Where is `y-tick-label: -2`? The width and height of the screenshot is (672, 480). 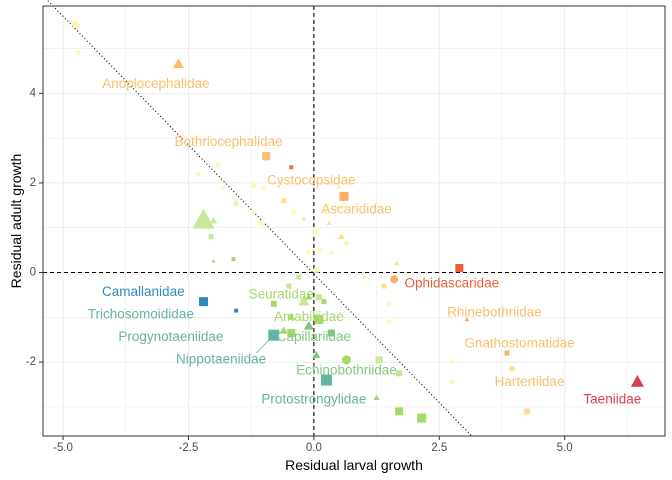
y-tick-label: -2 is located at coordinates (31, 362).